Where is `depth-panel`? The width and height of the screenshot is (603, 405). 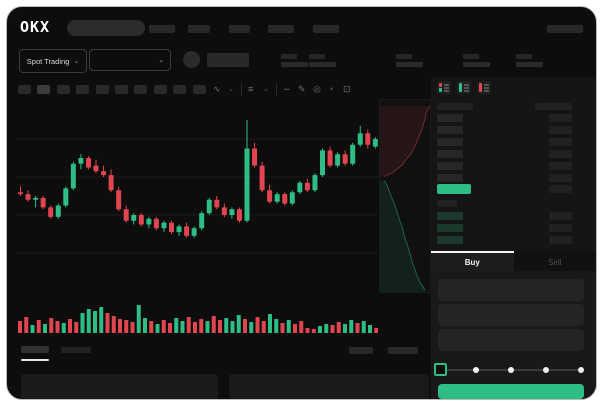
depth-panel is located at coordinates (405, 196).